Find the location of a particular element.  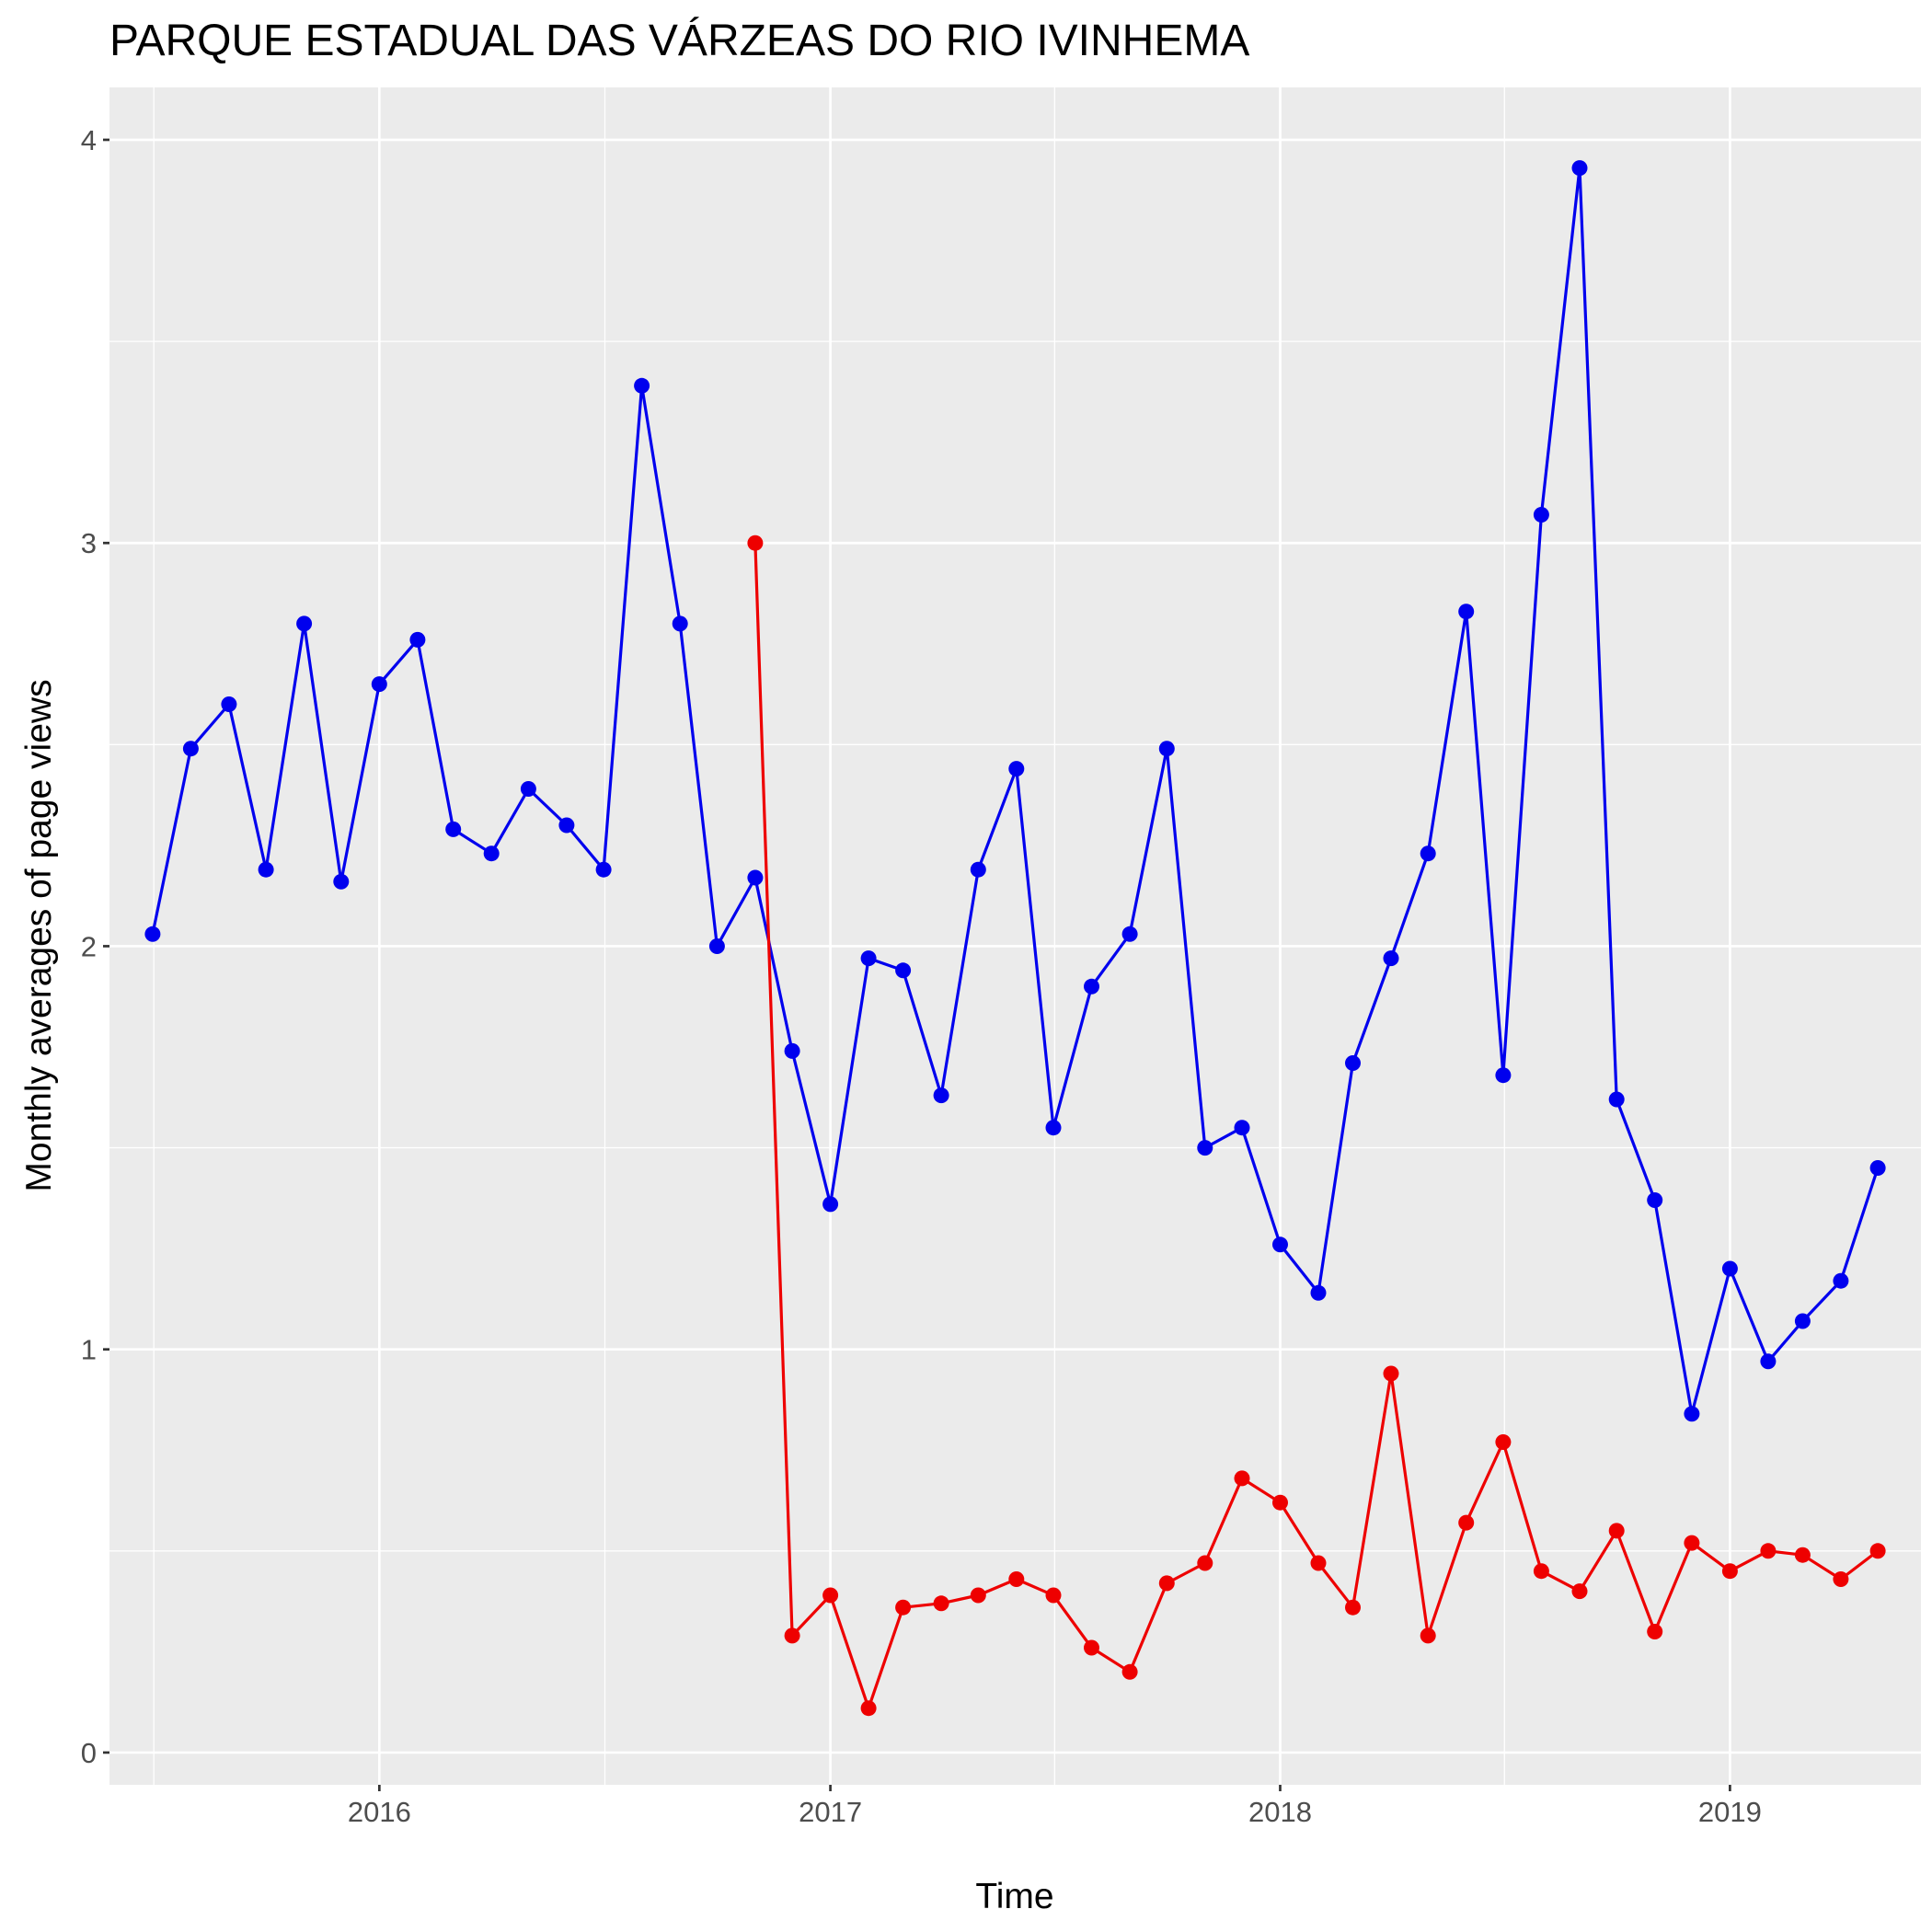

x-tick-label: 2017 is located at coordinates (830, 1812).